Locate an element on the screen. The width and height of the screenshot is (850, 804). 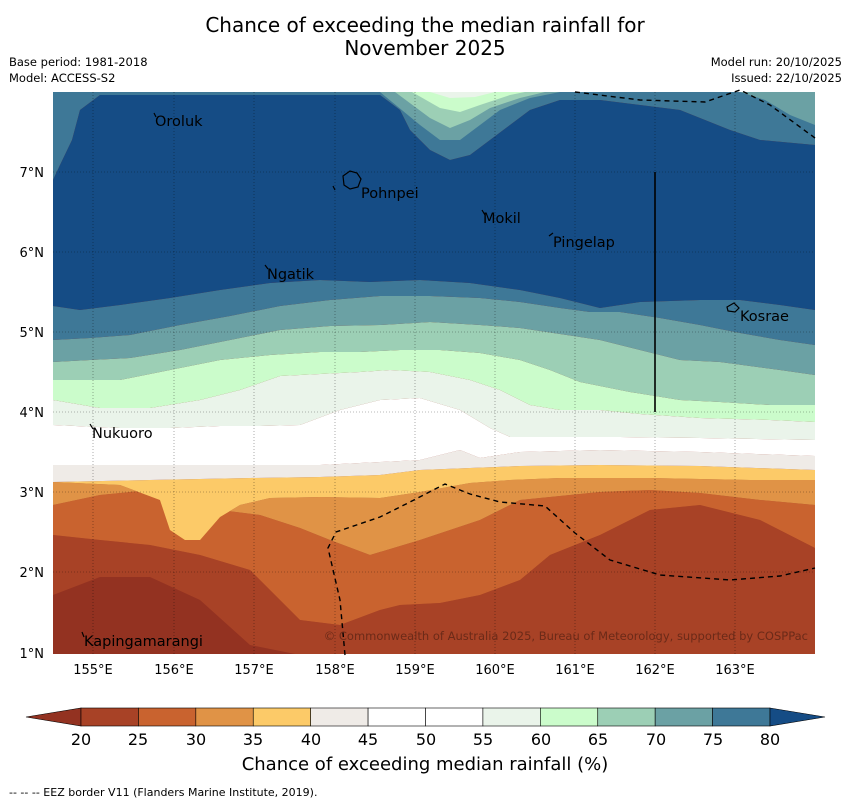
place-label: Mokil is located at coordinates (502, 219).